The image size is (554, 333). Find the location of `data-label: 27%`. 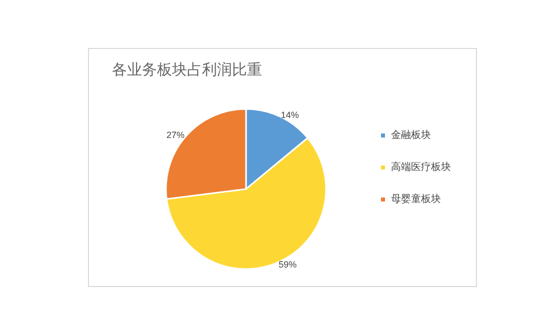

data-label: 27% is located at coordinates (175, 135).